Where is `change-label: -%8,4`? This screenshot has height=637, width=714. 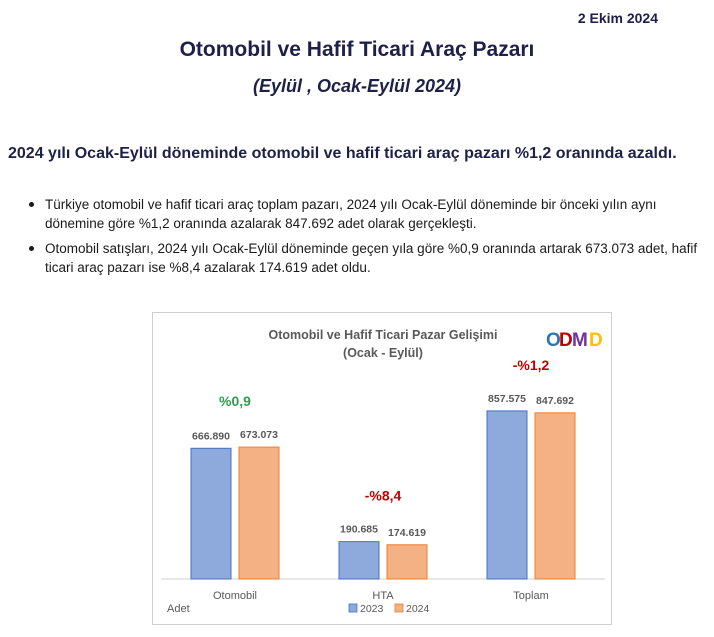 change-label: -%8,4 is located at coordinates (383, 496).